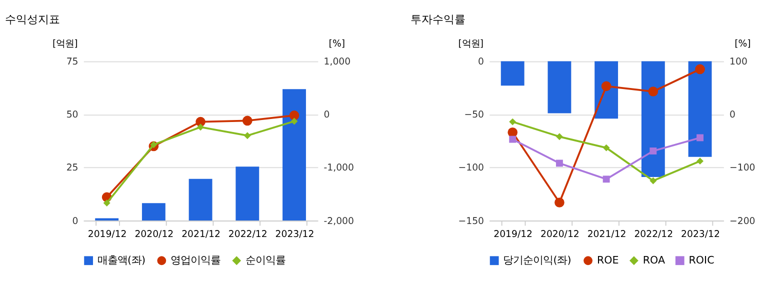  Describe the element at coordinates (653, 260) in the screenshot. I see `legend-label: ROA` at that location.